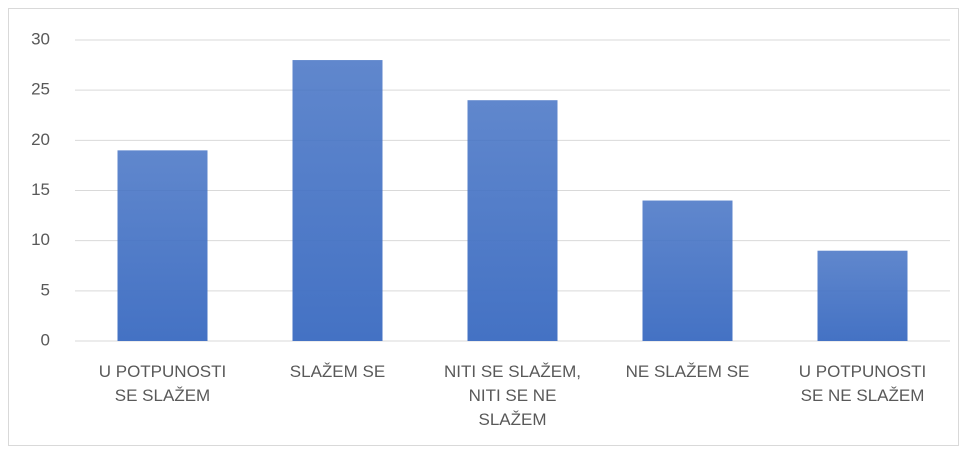  Describe the element at coordinates (862, 383) in the screenshot. I see `x-tick-label: U POTPUNOSTI SE NE SLAŽEM` at that location.